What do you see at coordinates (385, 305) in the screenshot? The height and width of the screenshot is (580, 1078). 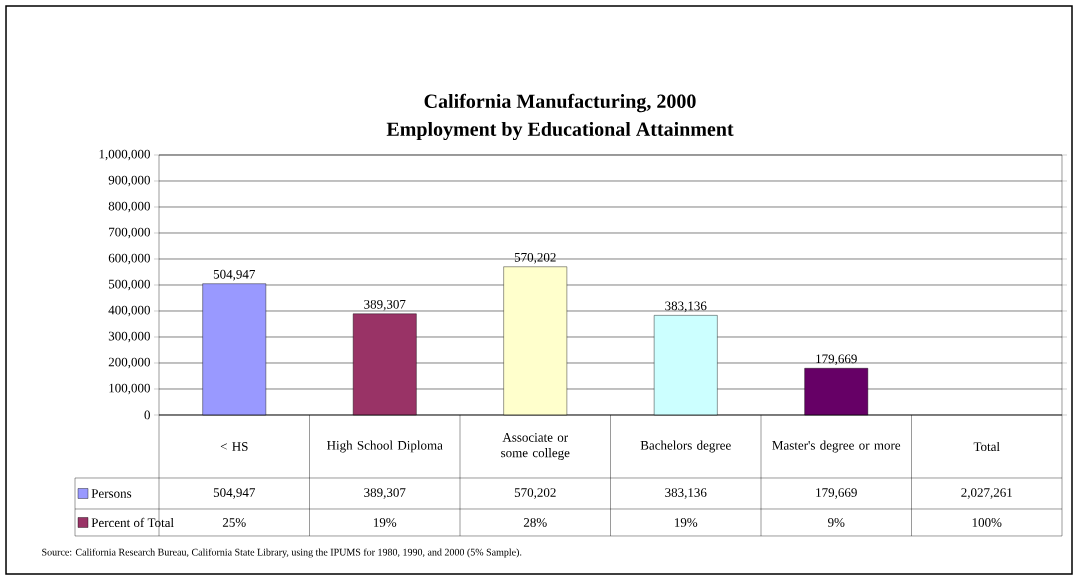 I see `text: 389,307` at bounding box center [385, 305].